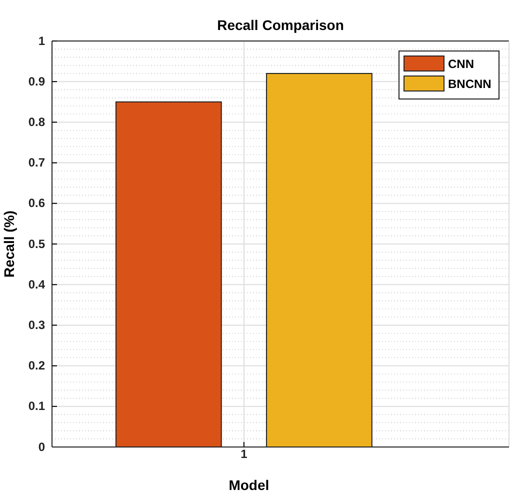  I want to click on y-axis-title: Recall (%), so click(9, 244).